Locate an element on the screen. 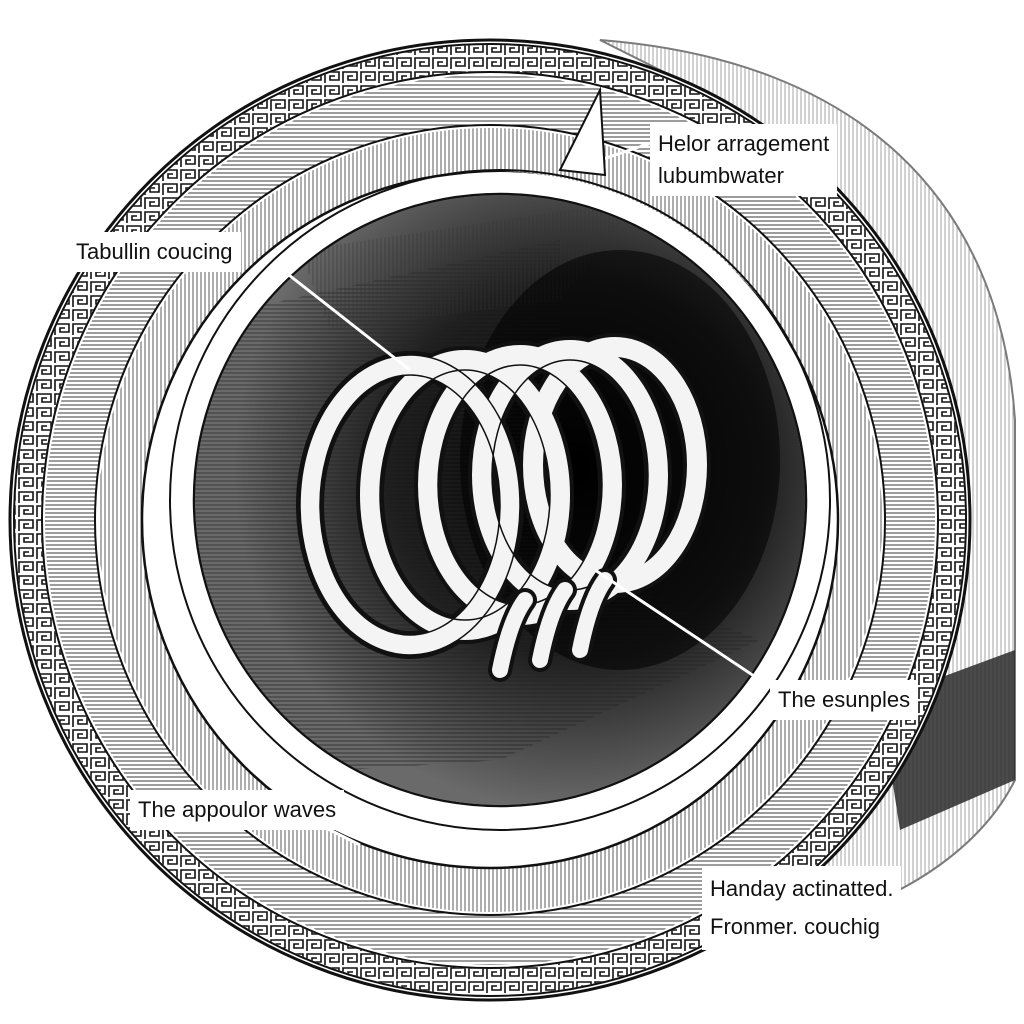 The height and width of the screenshot is (1024, 1024). label-appoulor-waves: The appoulor waves is located at coordinates (237, 810).